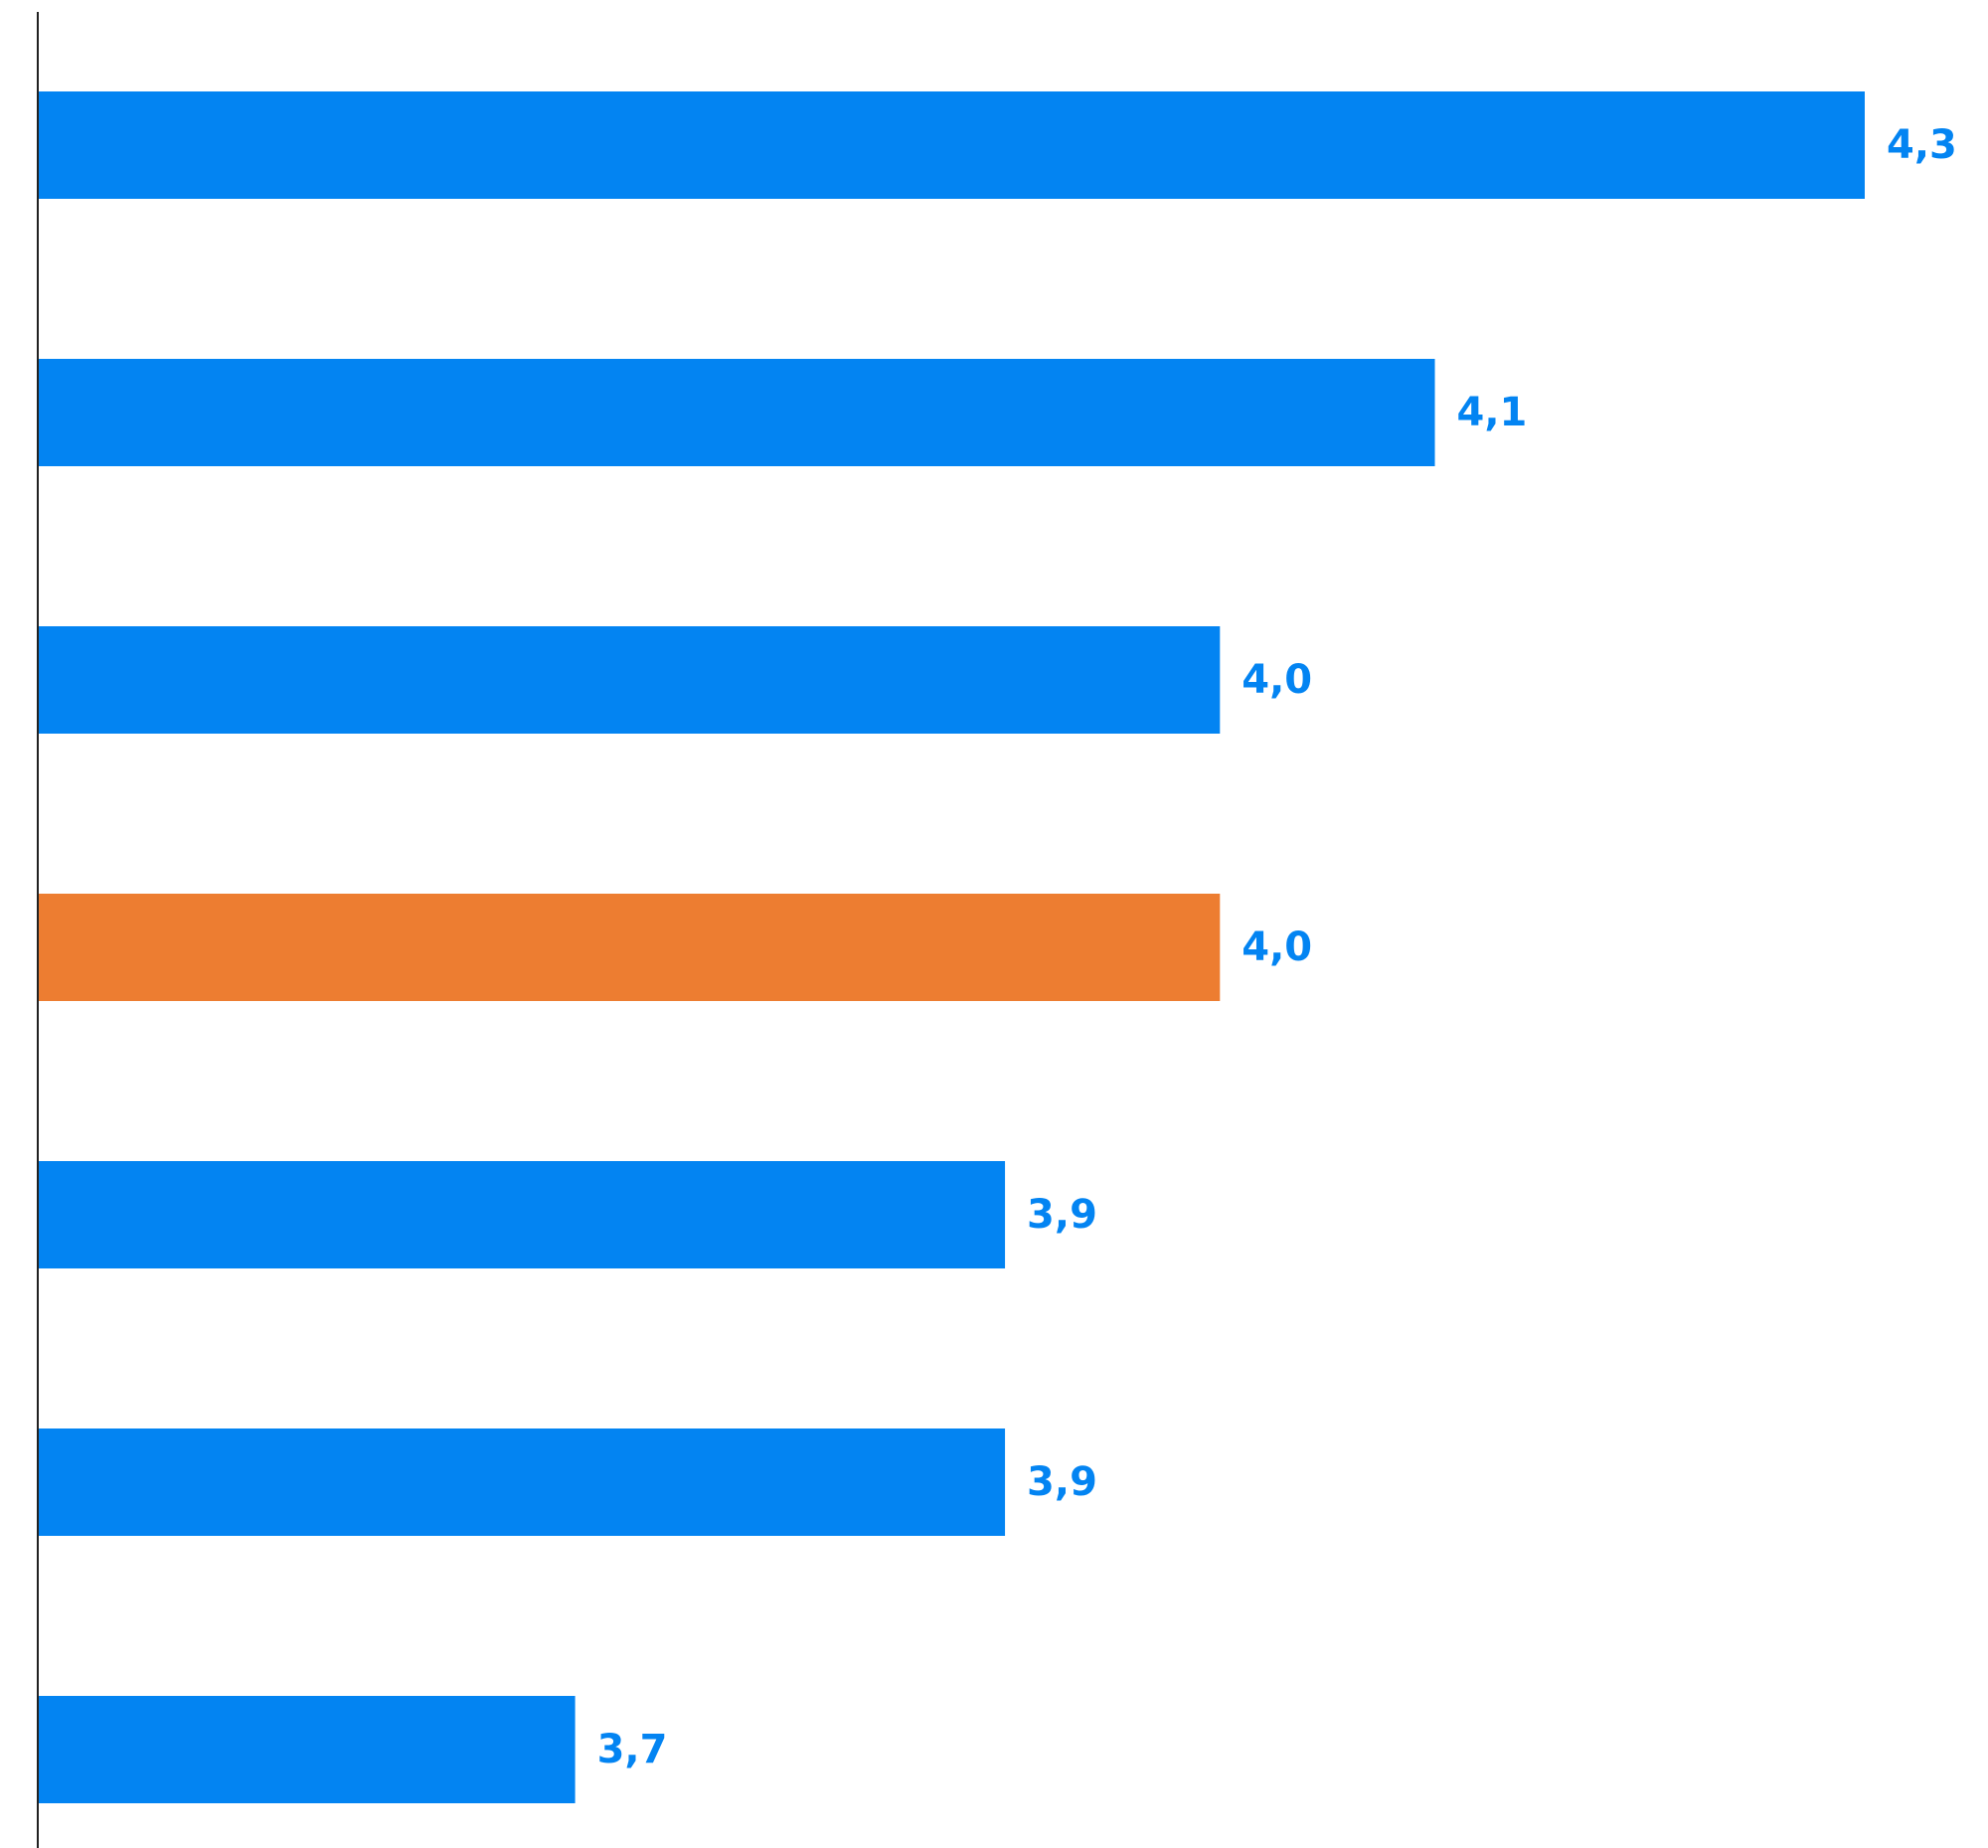  What do you see at coordinates (1492, 412) in the screenshot?
I see `bar-value-label: 4,1` at bounding box center [1492, 412].